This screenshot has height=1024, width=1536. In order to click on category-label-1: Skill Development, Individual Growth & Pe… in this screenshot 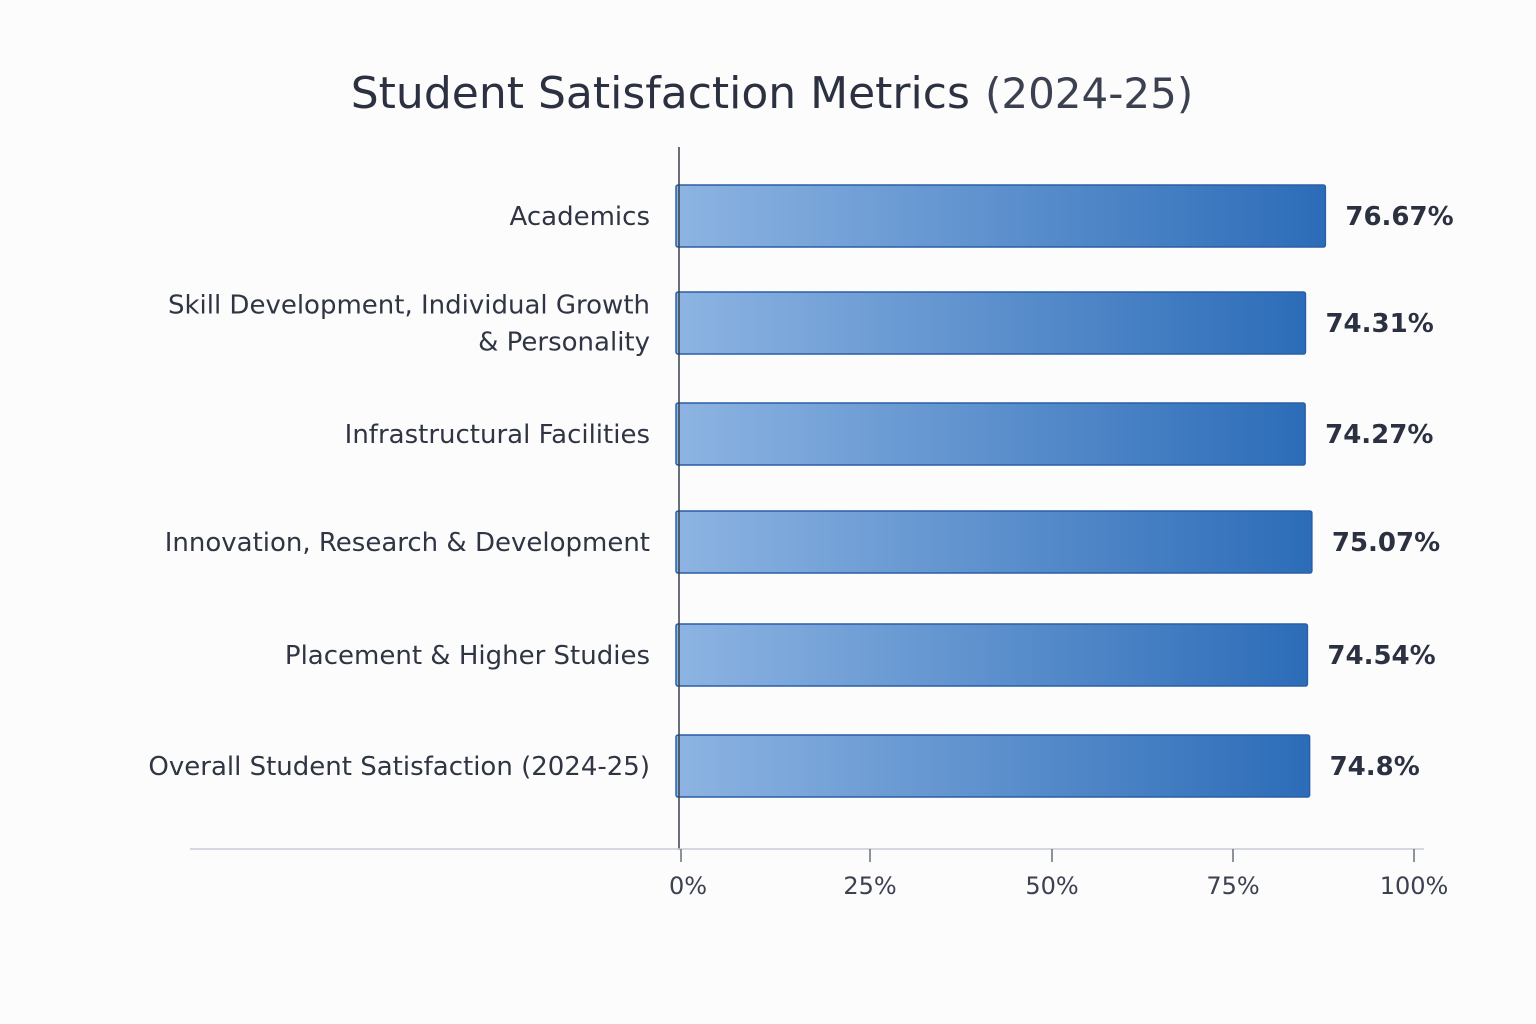, I will do `click(409, 324)`.